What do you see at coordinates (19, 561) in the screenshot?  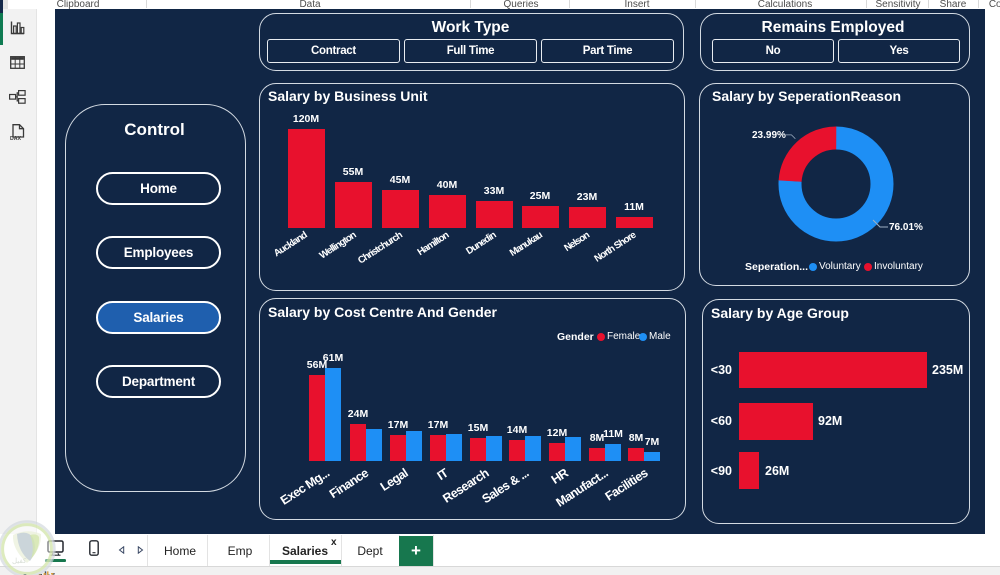 I see `svg-text: كفيل` at bounding box center [19, 561].